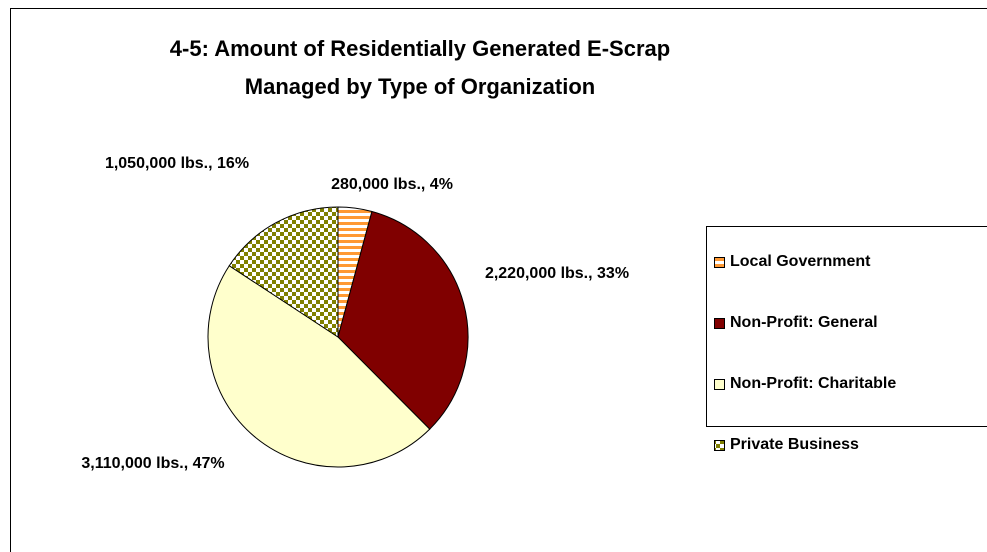 The height and width of the screenshot is (552, 987). I want to click on data-label: 3,110,000 lbs., 47%, so click(153, 463).